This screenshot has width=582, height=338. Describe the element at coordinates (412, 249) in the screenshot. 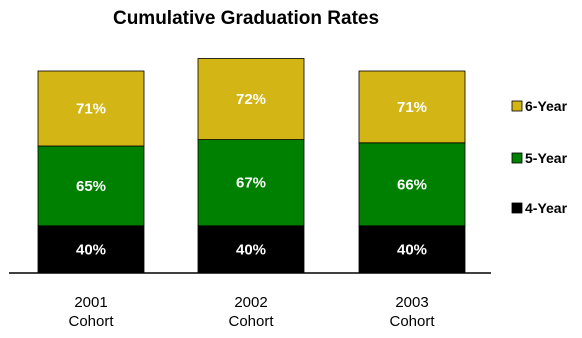

I see `data-label-4-year-2003: 40%` at that location.